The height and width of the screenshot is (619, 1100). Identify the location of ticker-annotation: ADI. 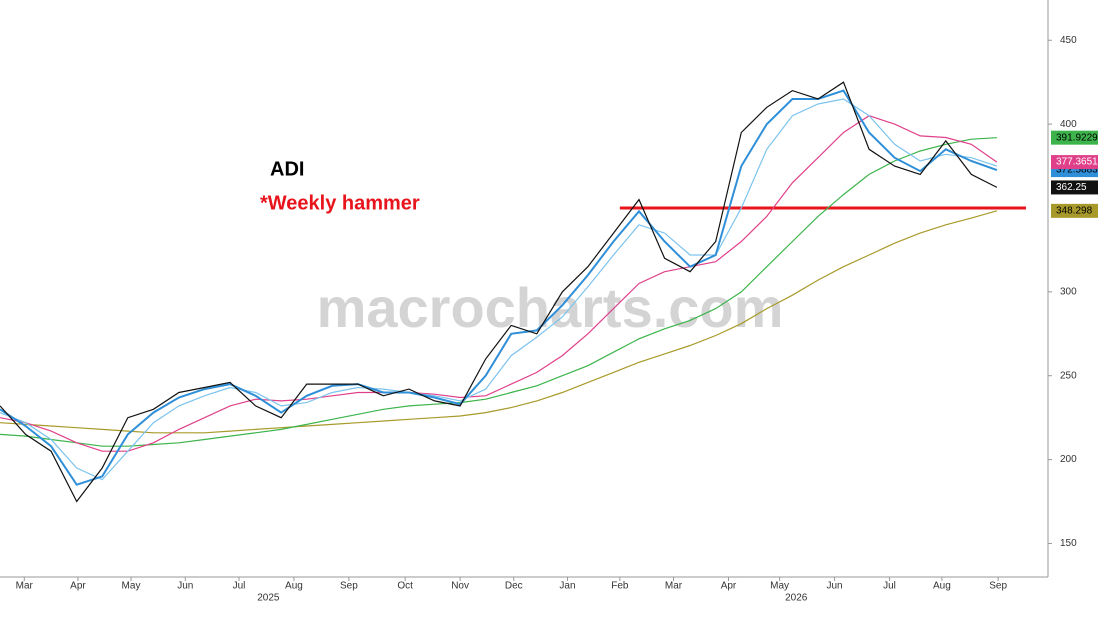
(287, 169).